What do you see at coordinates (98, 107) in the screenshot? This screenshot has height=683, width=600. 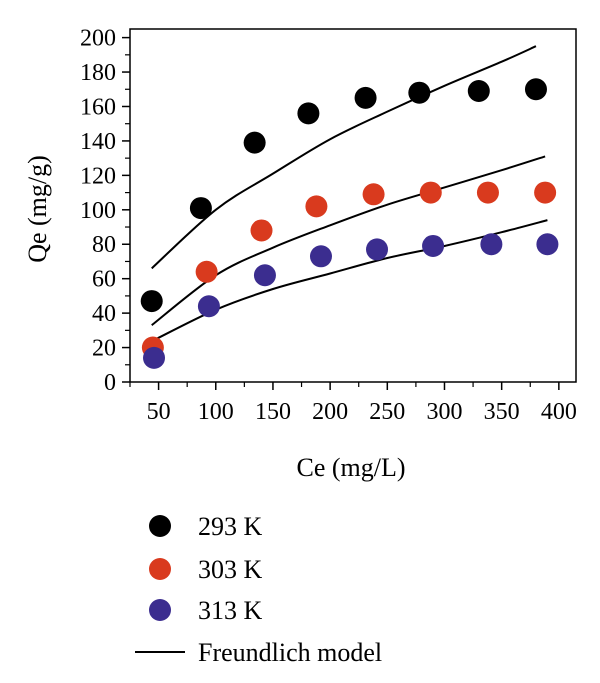 I see `y-tick-label: 160` at bounding box center [98, 107].